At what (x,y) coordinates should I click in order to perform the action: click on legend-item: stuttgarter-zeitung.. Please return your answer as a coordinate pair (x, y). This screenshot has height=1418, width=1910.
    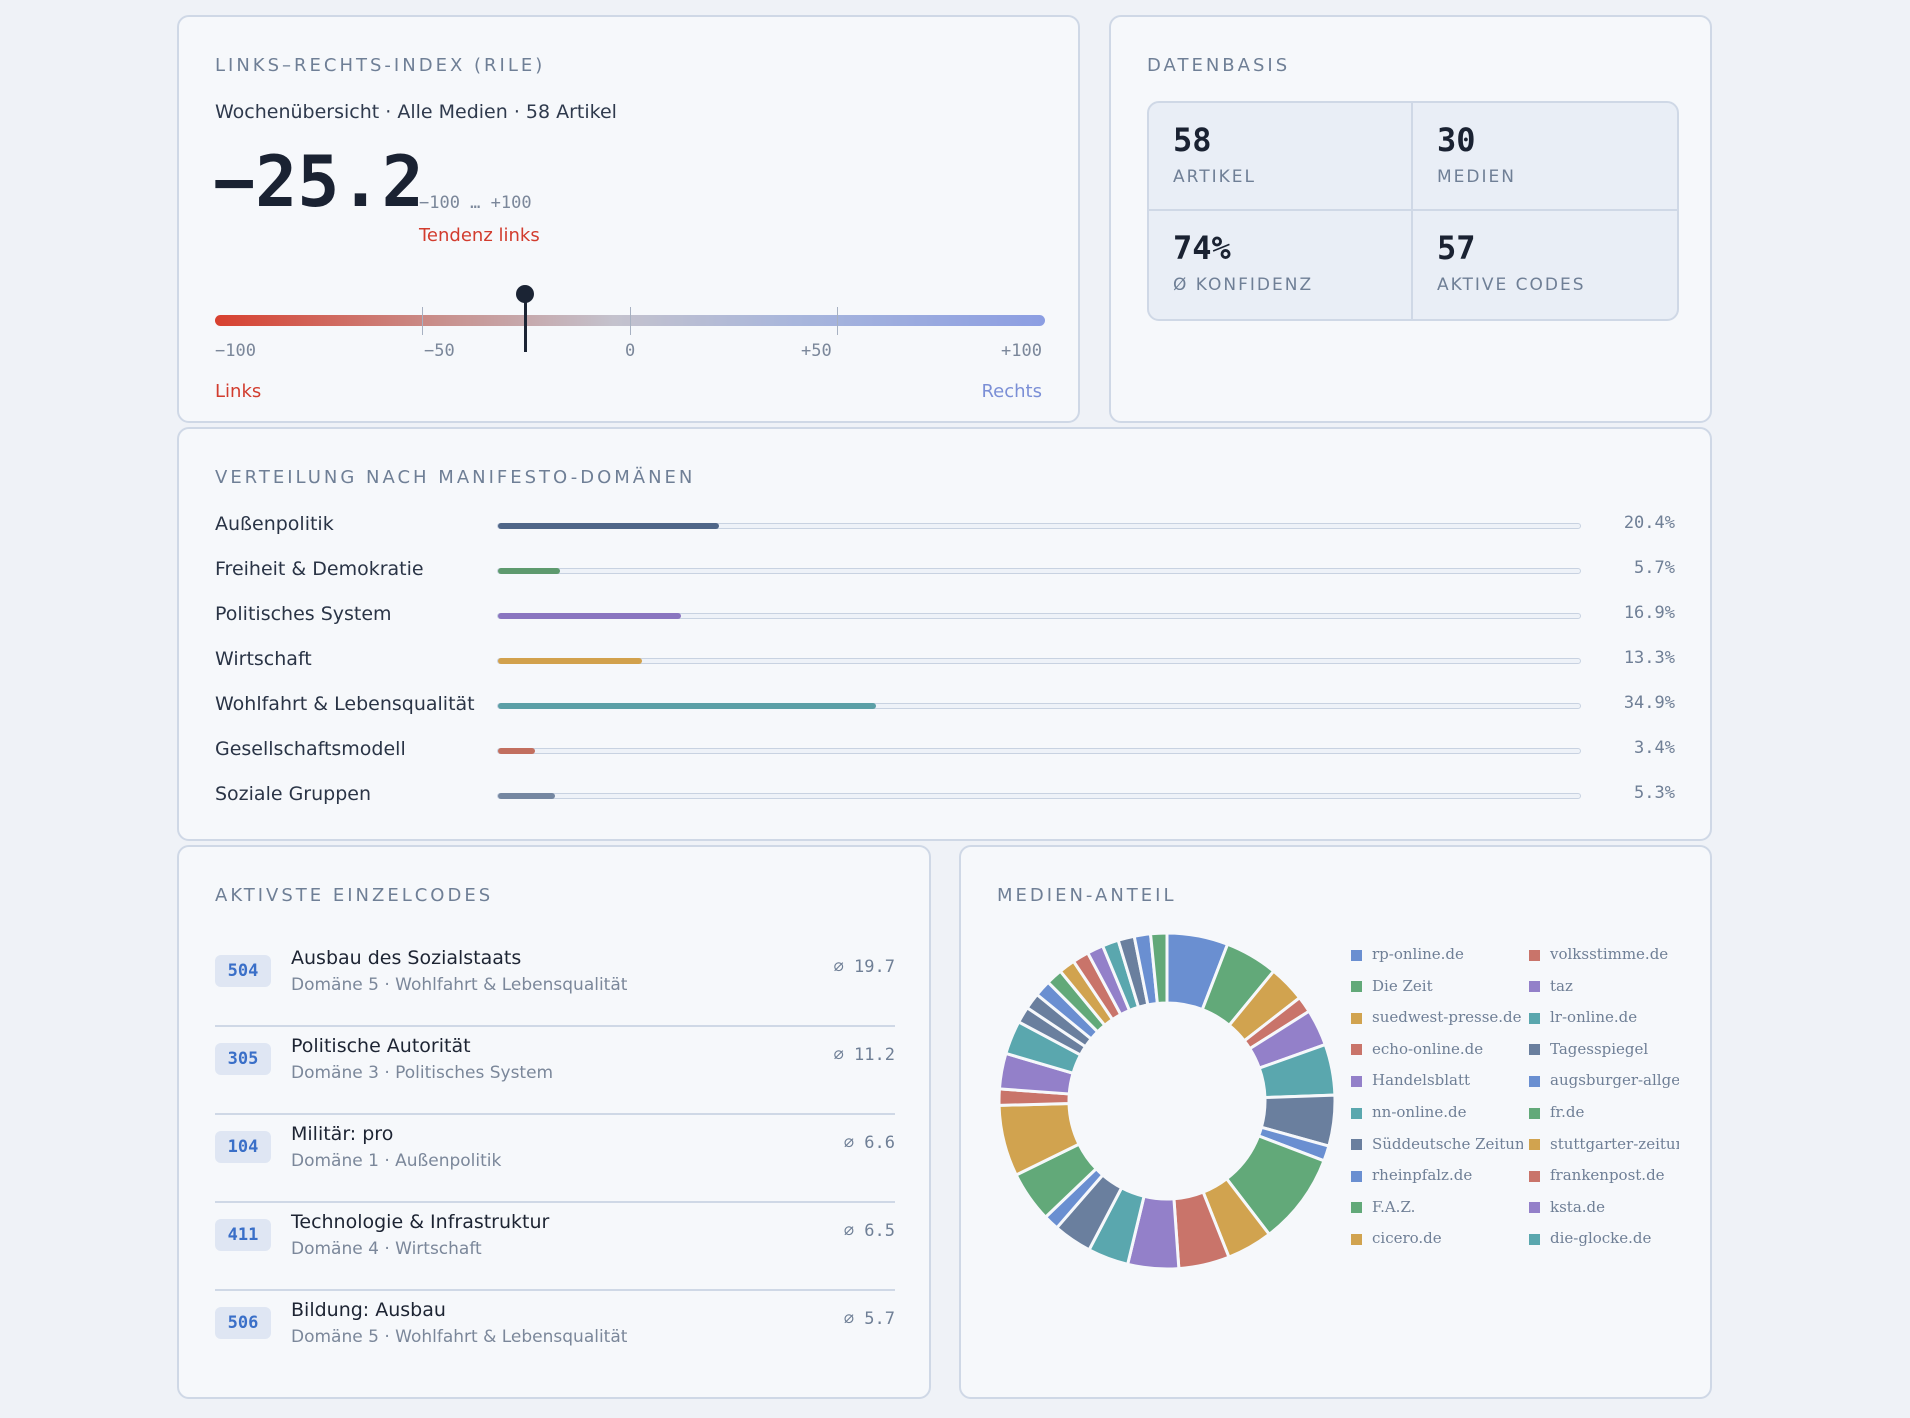
    Looking at the image, I should click on (1604, 1145).